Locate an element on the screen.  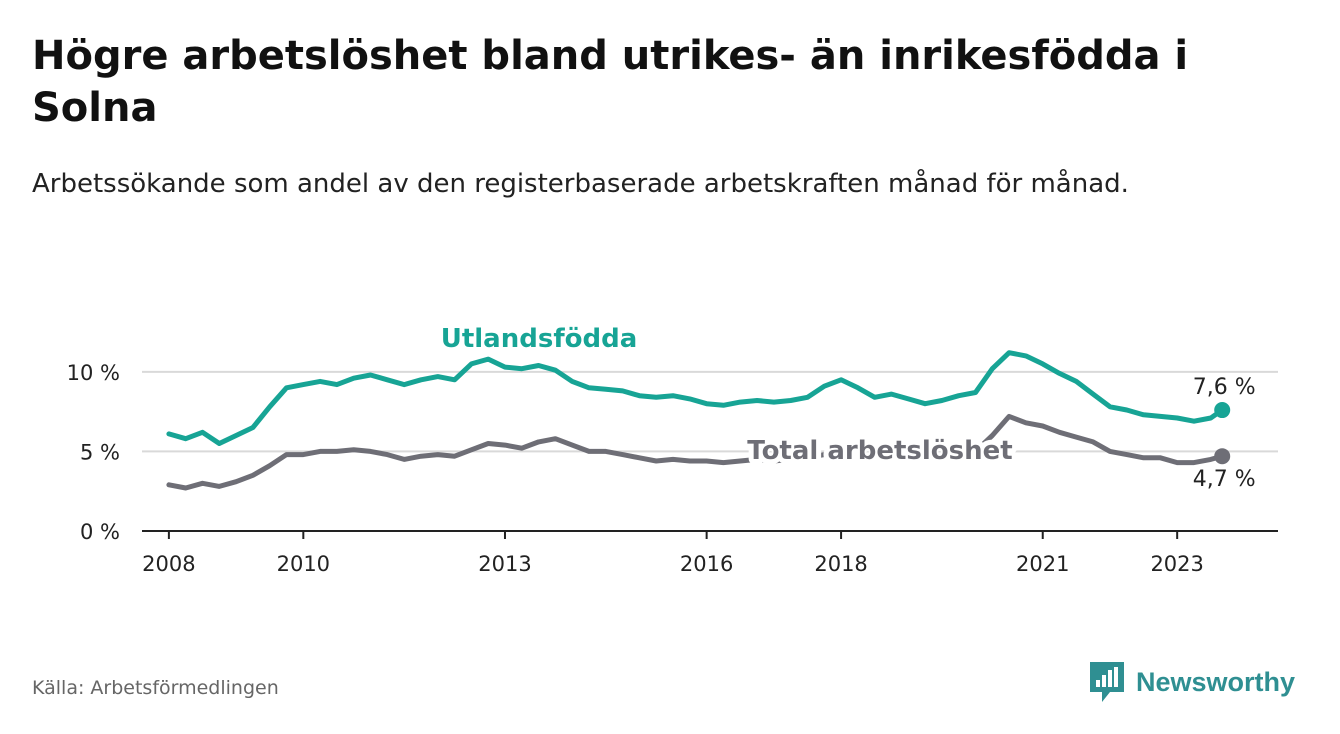
y-tick-label: 5 % is located at coordinates (100, 452).